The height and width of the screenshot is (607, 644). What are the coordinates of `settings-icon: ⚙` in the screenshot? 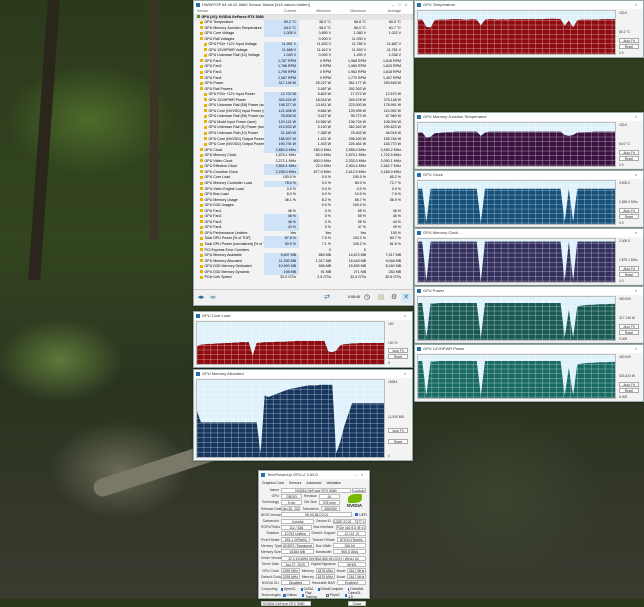 It's located at (394, 297).